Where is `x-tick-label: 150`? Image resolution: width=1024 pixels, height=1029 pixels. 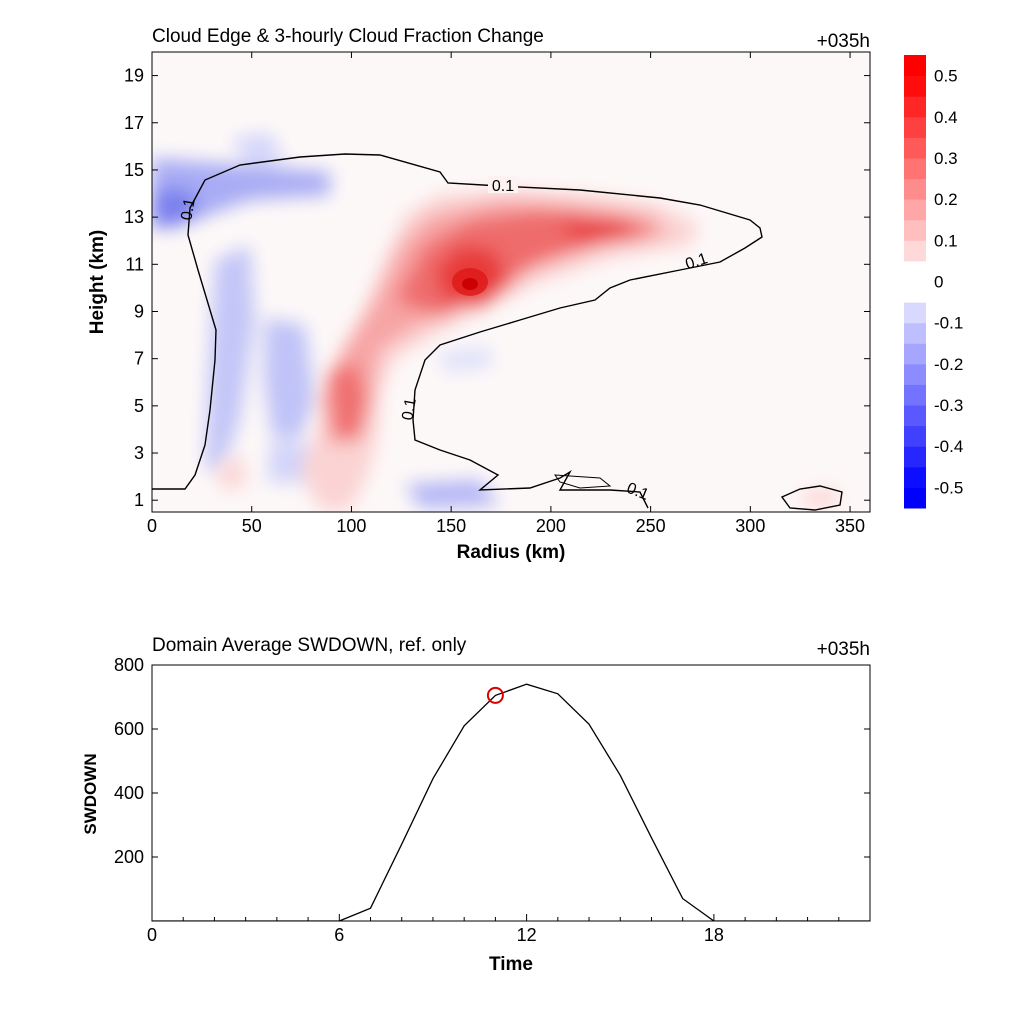 x-tick-label: 150 is located at coordinates (451, 526).